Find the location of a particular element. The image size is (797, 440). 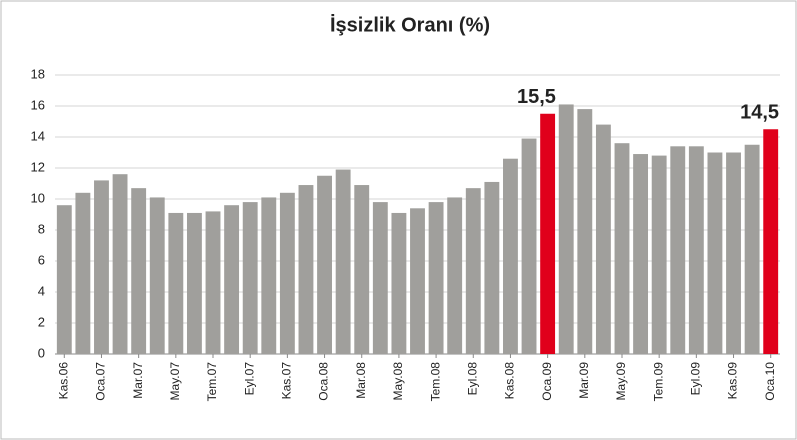

value-label: 15,5 is located at coordinates (536, 97).